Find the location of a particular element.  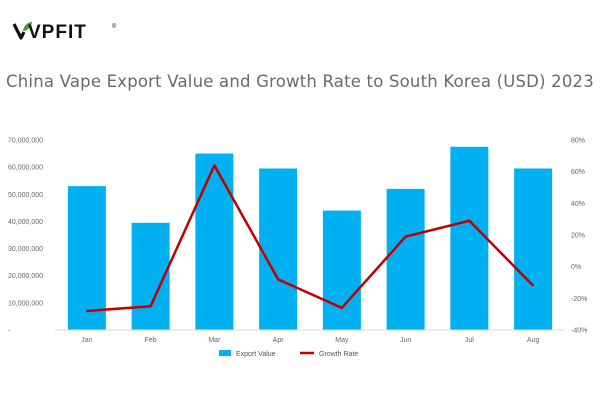

x-tick-label: Mar is located at coordinates (214, 340).